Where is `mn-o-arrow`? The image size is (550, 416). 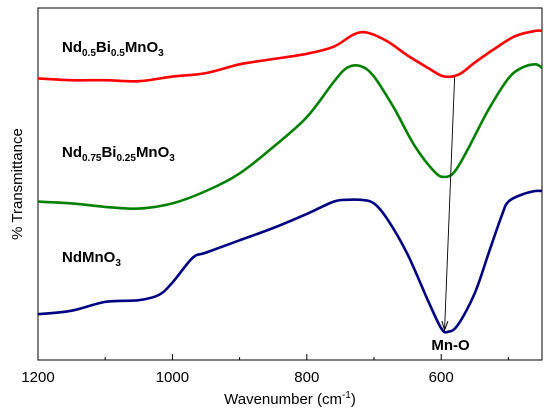 mn-o-arrow is located at coordinates (450, 203).